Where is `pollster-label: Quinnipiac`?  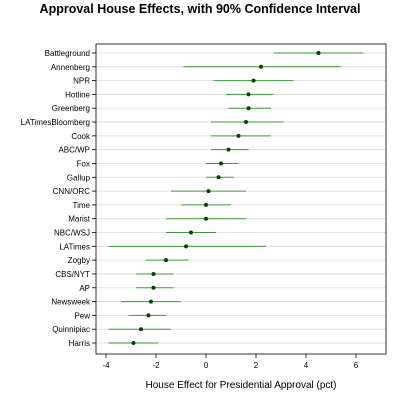 pollster-label: Quinnipiac is located at coordinates (71, 329).